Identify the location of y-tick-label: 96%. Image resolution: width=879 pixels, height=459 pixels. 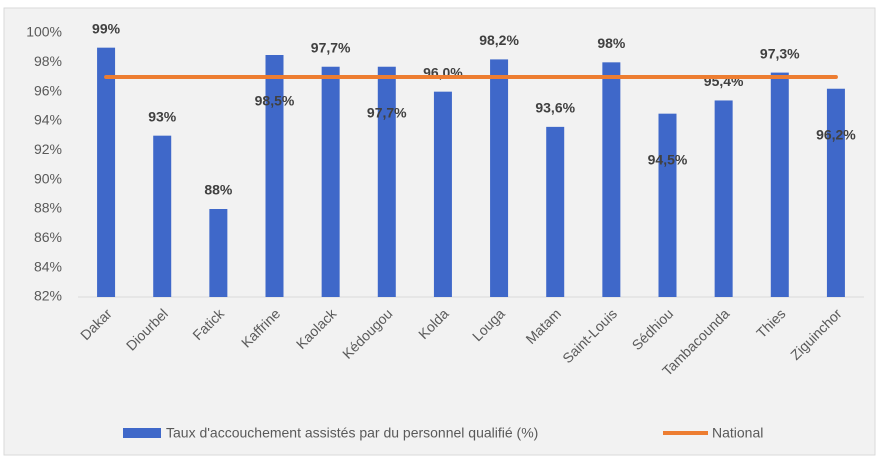
(48, 90).